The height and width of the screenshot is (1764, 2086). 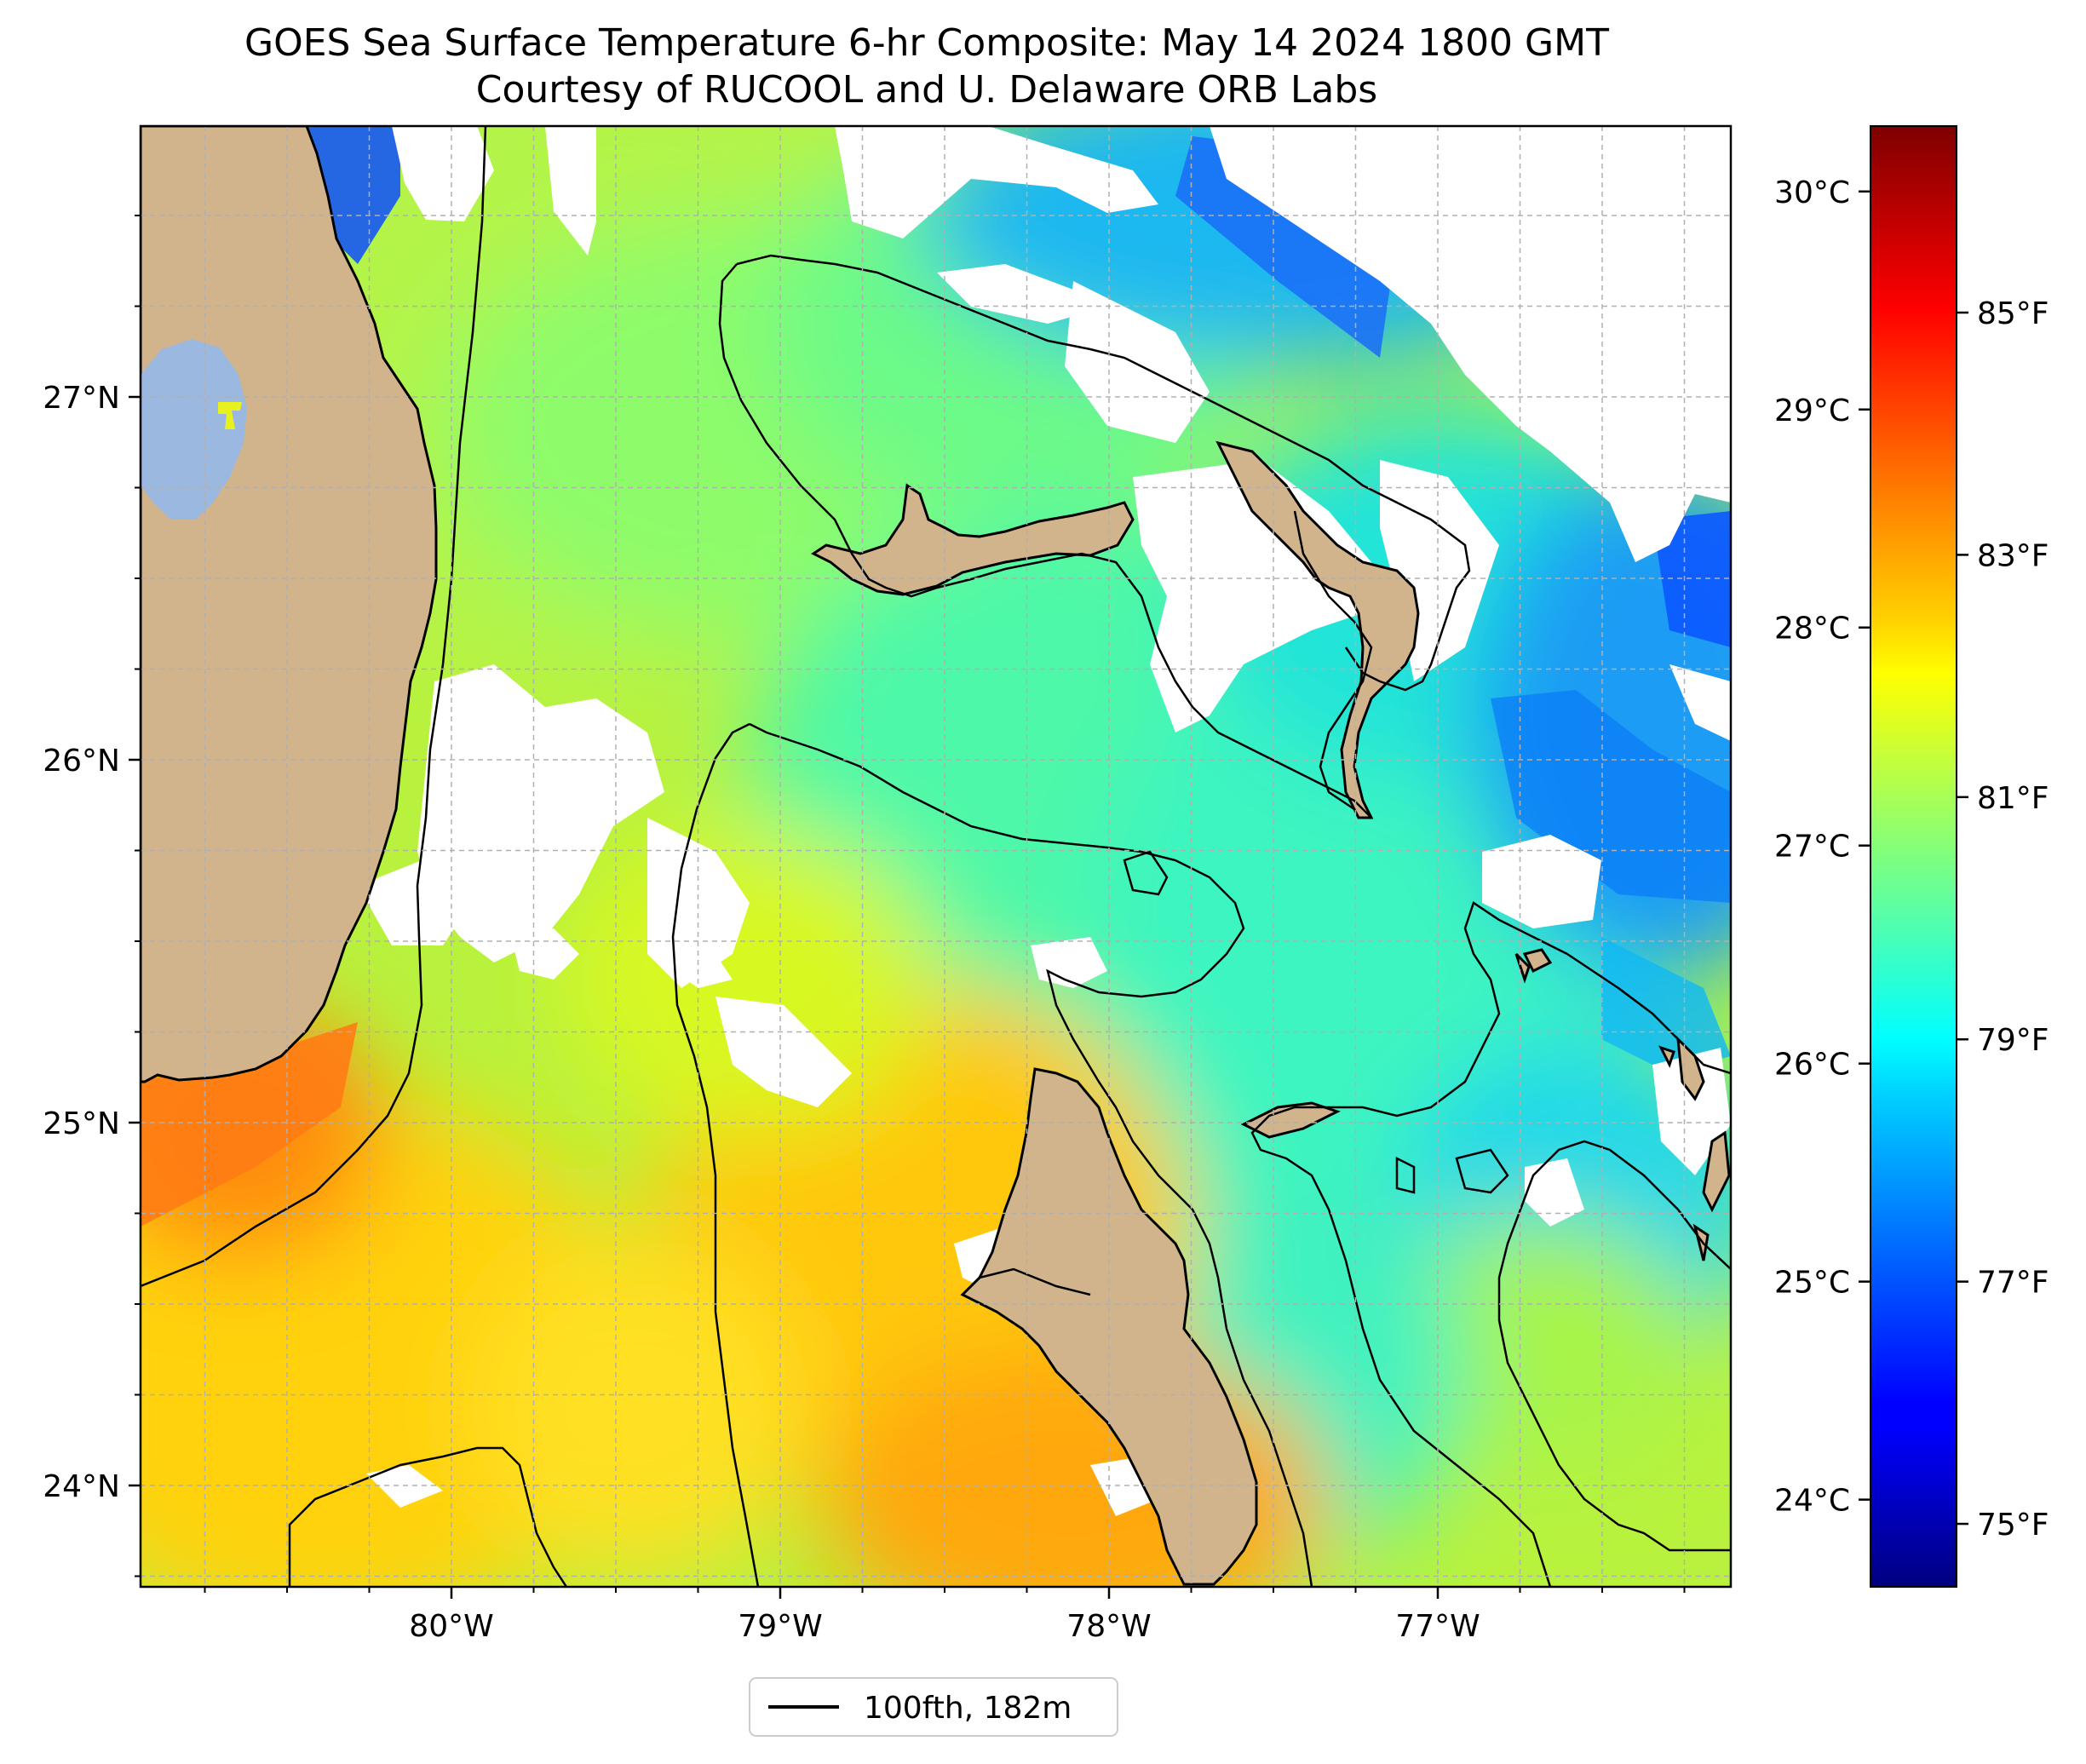 I want to click on fahrenheit-tick-label: 83°F, so click(x=2013, y=555).